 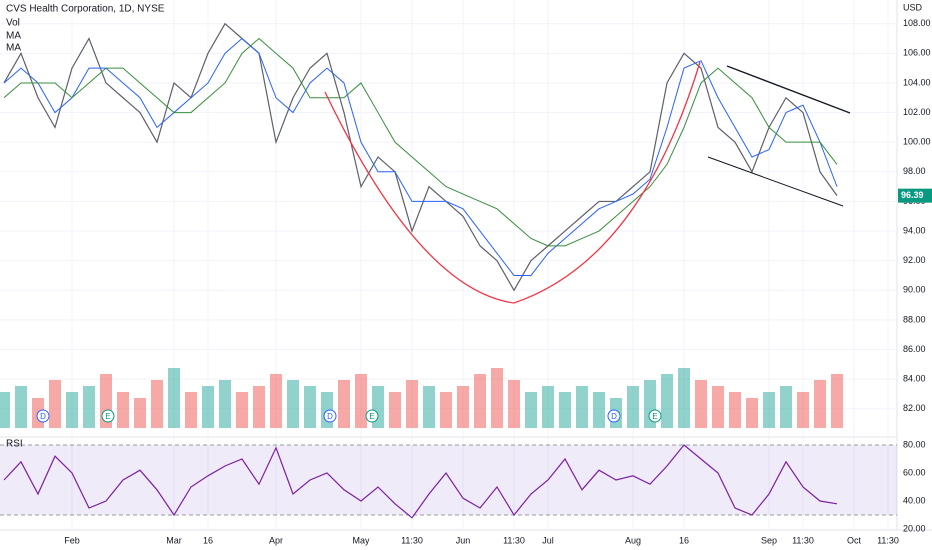 I want to click on chart-title: CVS Health Corporation, 1D, NYSE, so click(x=85, y=9).